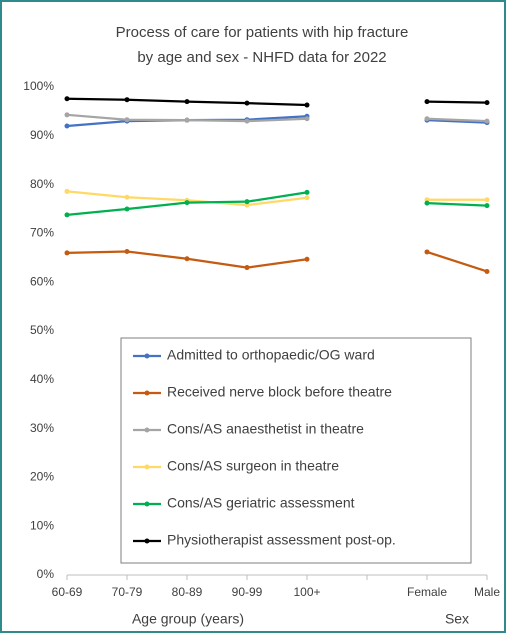 The width and height of the screenshot is (506, 633). What do you see at coordinates (42, 281) in the screenshot?
I see `y-tick-label: 60%` at bounding box center [42, 281].